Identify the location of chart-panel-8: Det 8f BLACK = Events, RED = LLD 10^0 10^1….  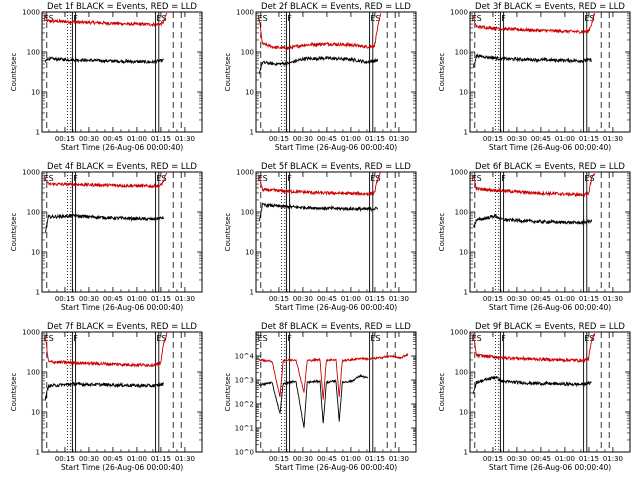
(320, 397).